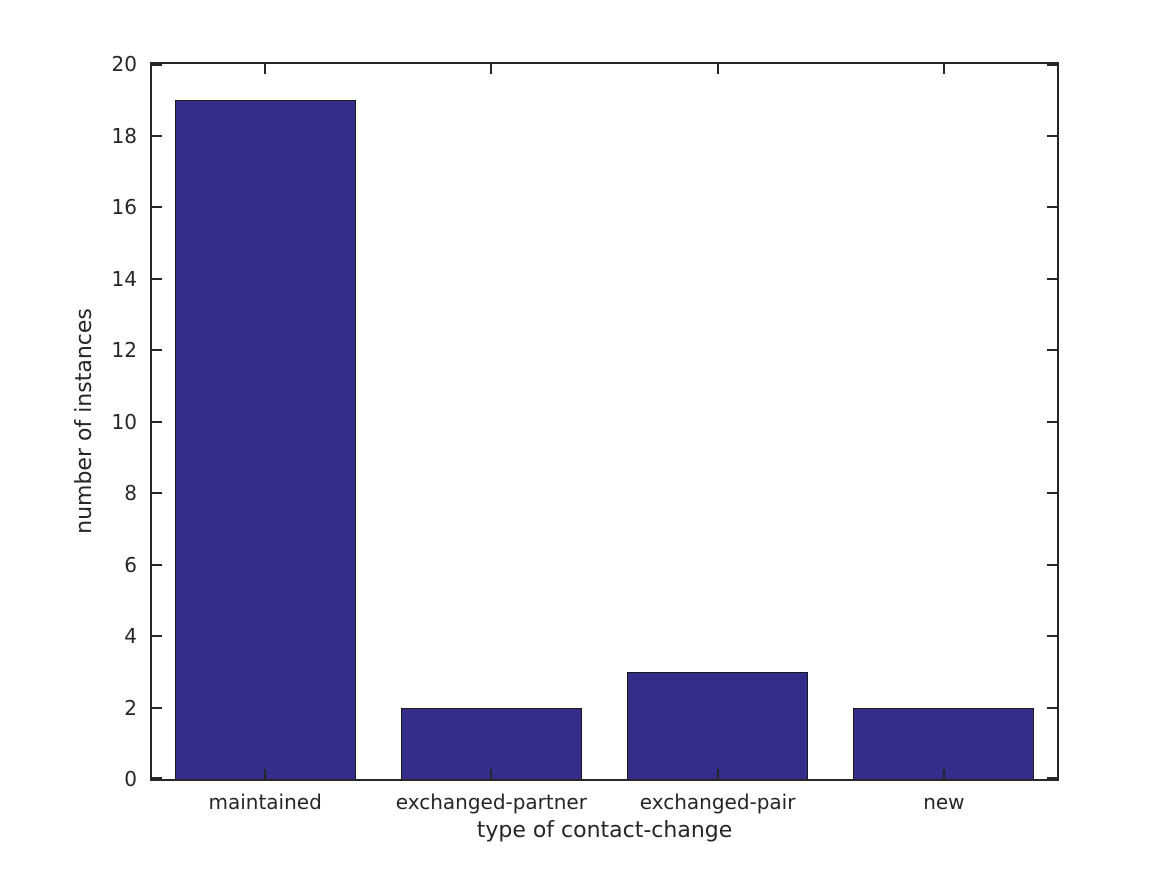 The width and height of the screenshot is (1167, 875). What do you see at coordinates (130, 707) in the screenshot?
I see `y-tick-label: 2` at bounding box center [130, 707].